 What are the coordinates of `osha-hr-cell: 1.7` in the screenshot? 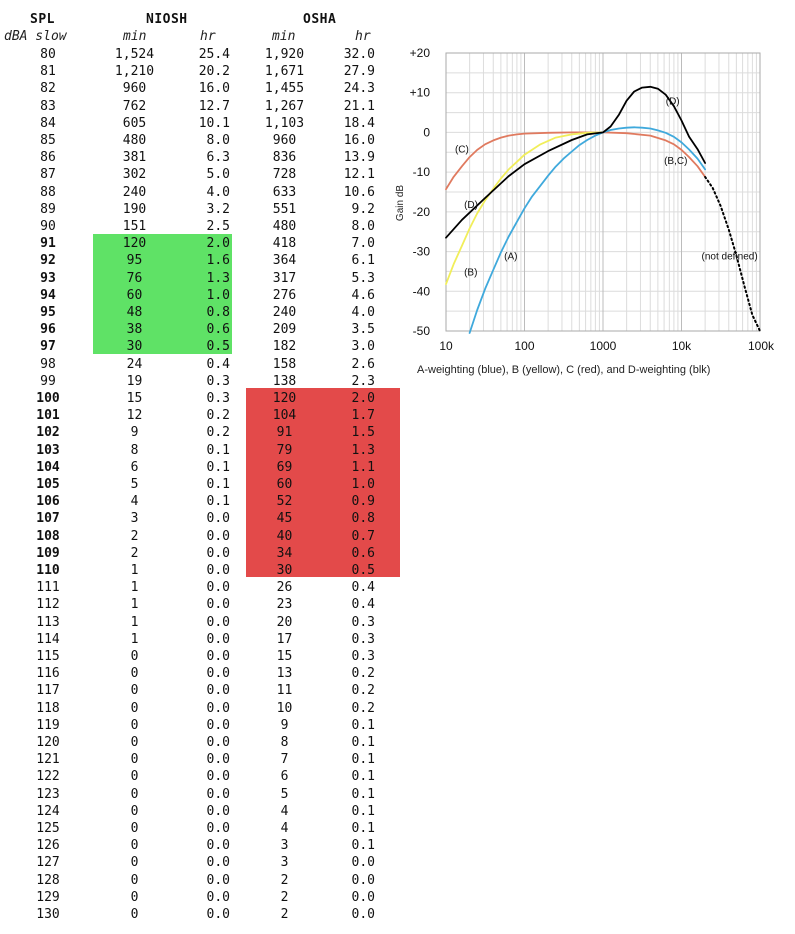 It's located at (363, 416).